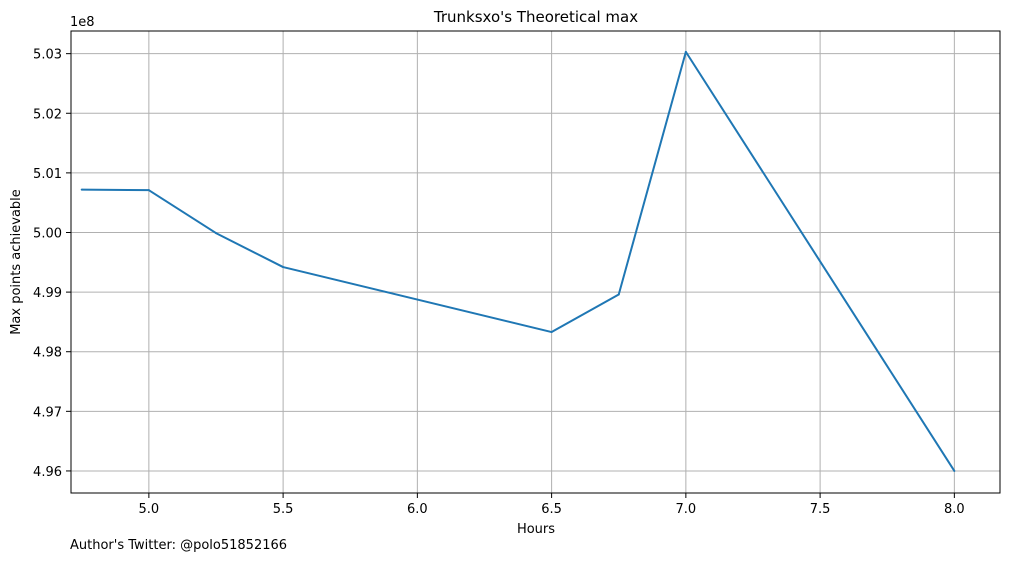 The height and width of the screenshot is (562, 1010). I want to click on y-tick-label-7: 5.03, so click(47, 55).